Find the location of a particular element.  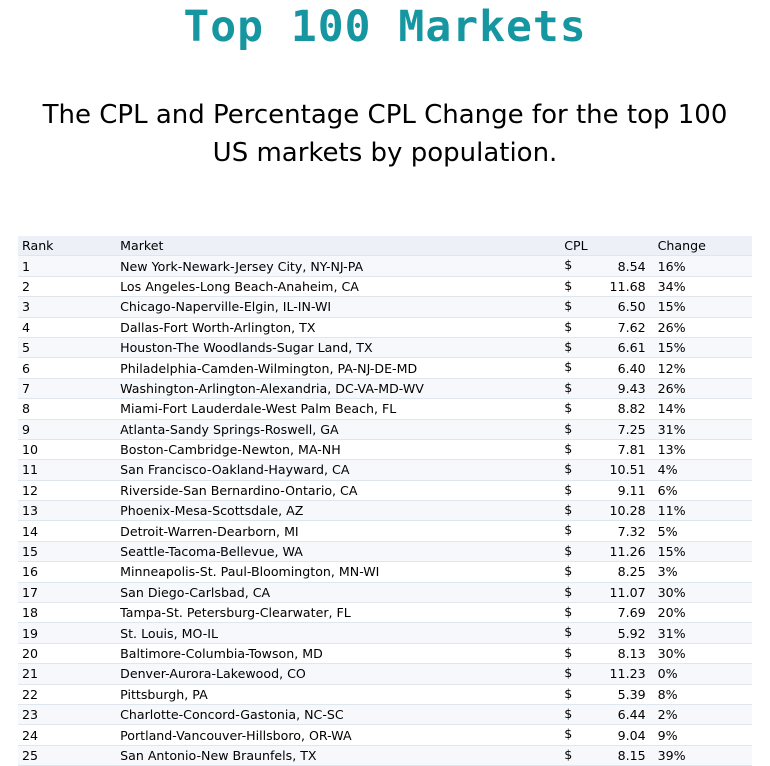

rank-cell: 10 is located at coordinates (67, 450).